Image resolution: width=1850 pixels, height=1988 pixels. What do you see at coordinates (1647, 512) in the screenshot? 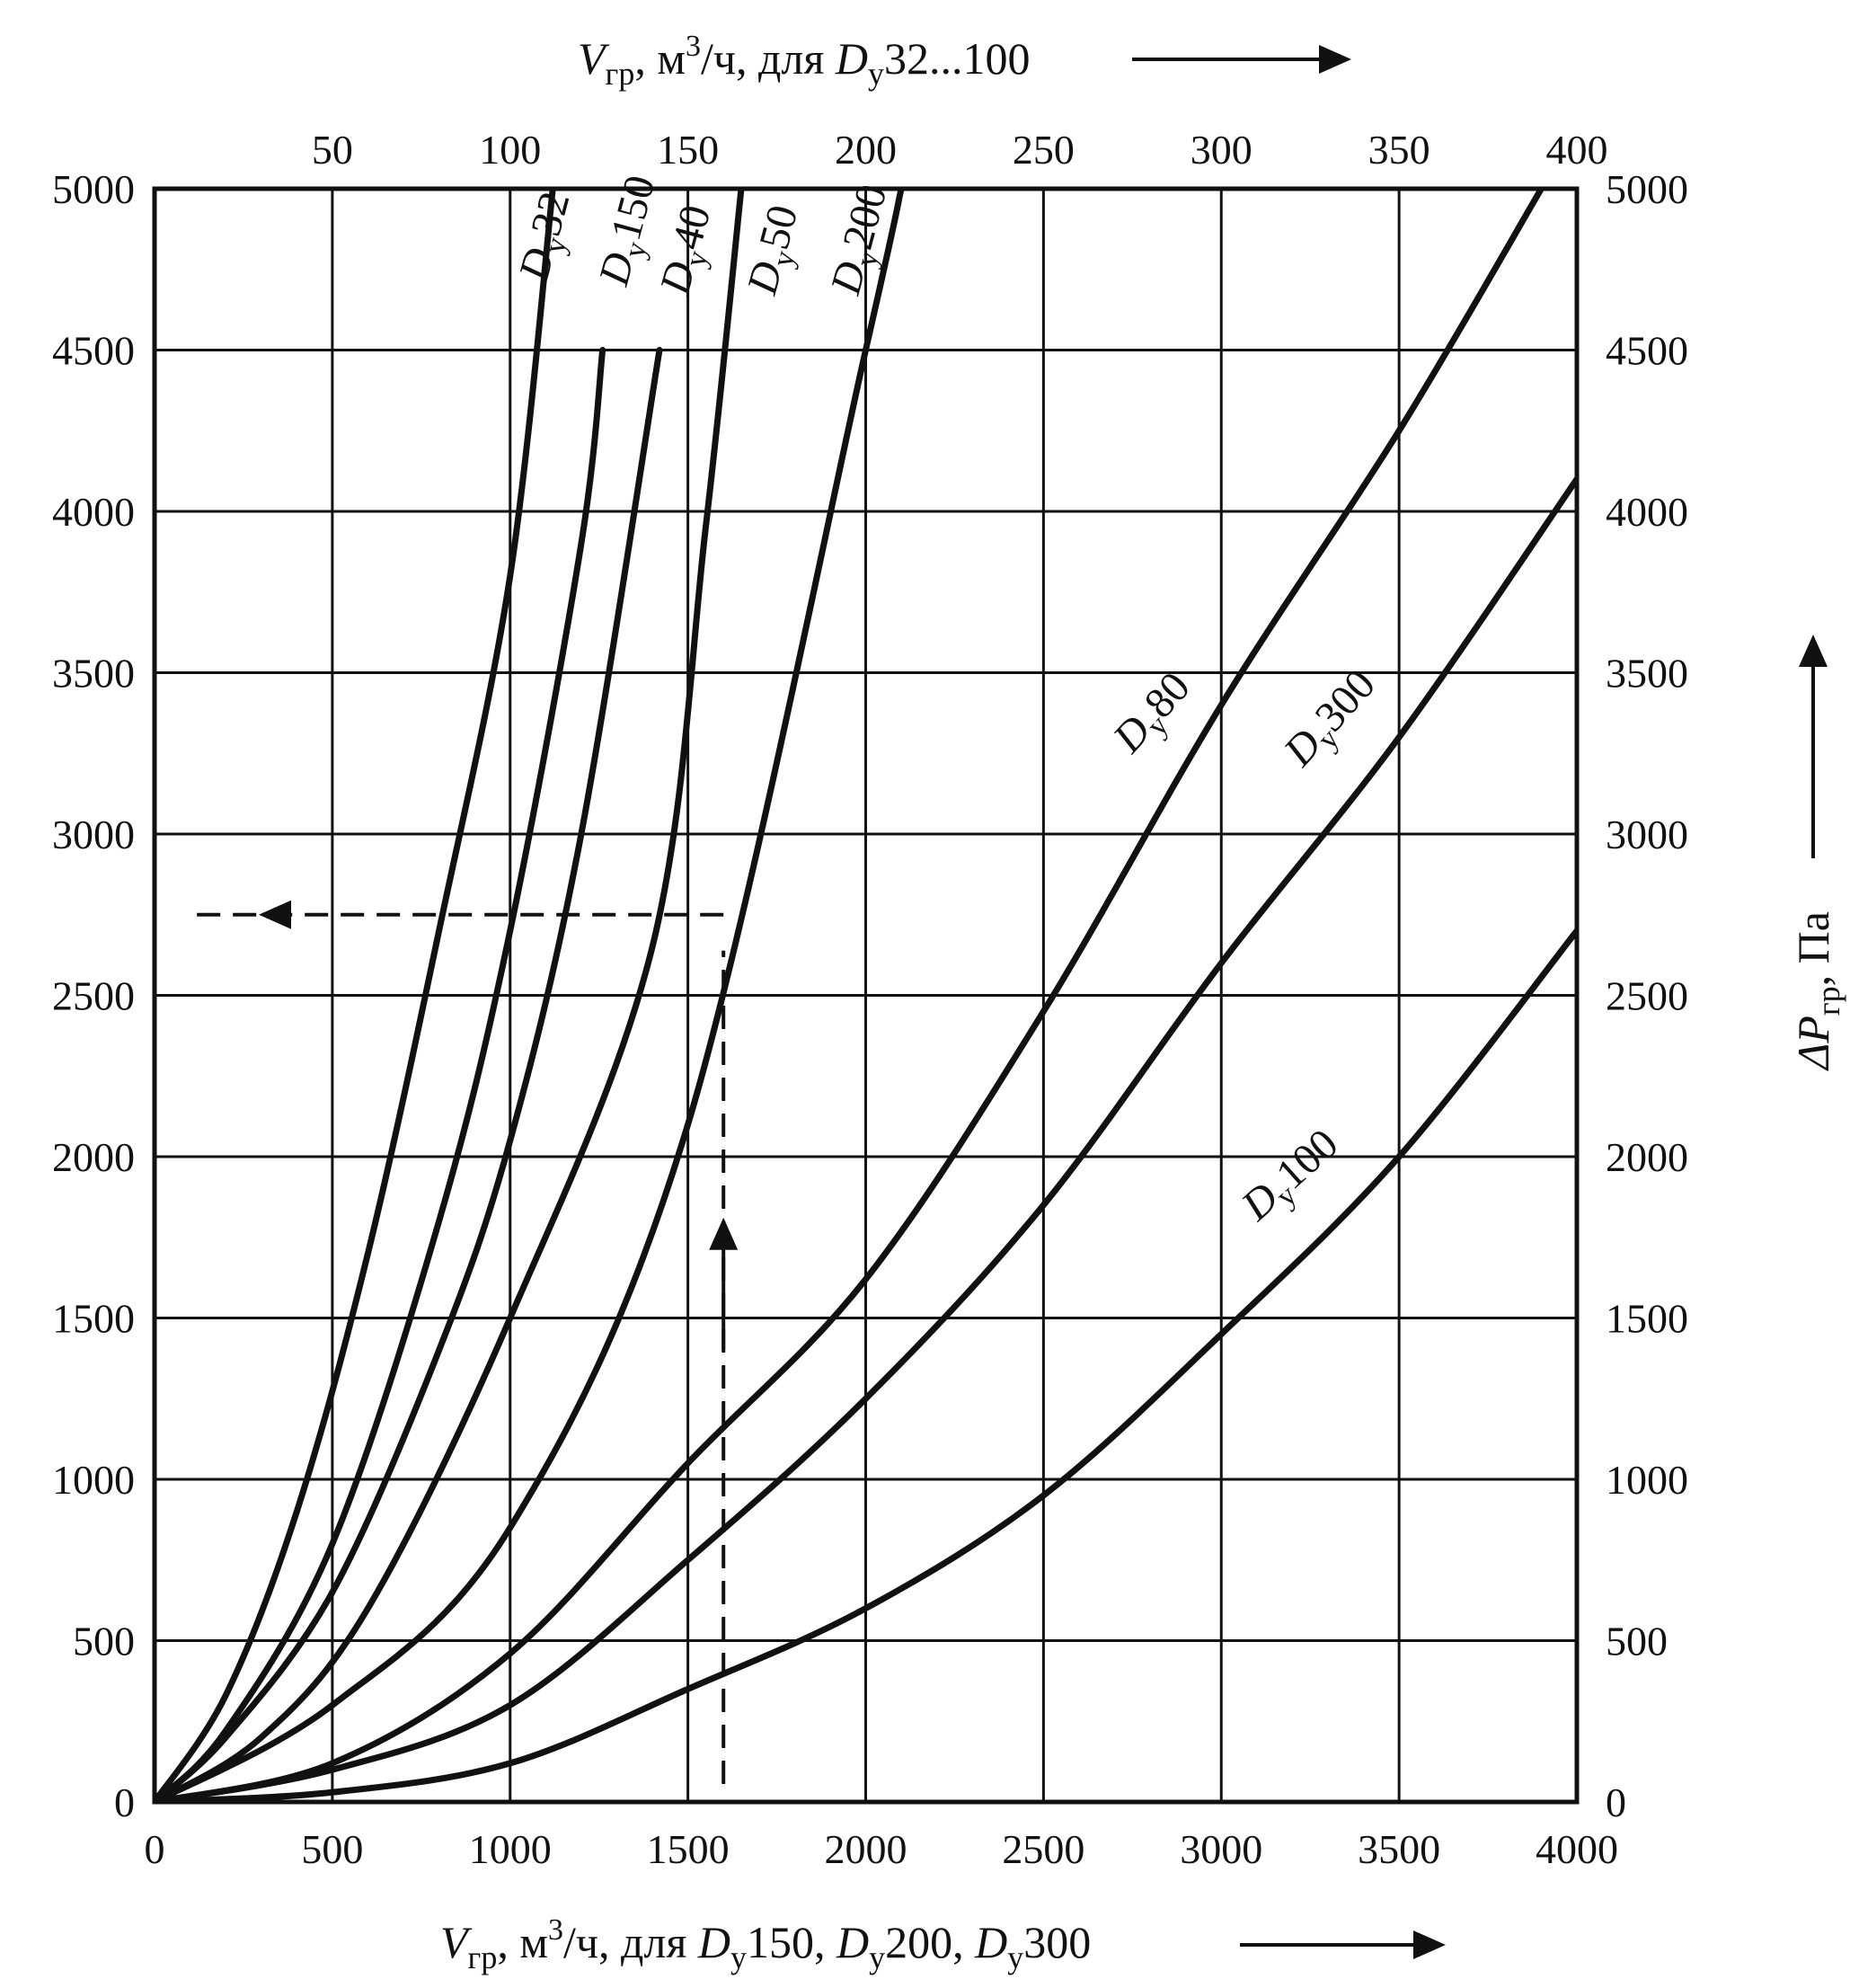
I see `y-right-tick-label: 4000` at bounding box center [1647, 512].